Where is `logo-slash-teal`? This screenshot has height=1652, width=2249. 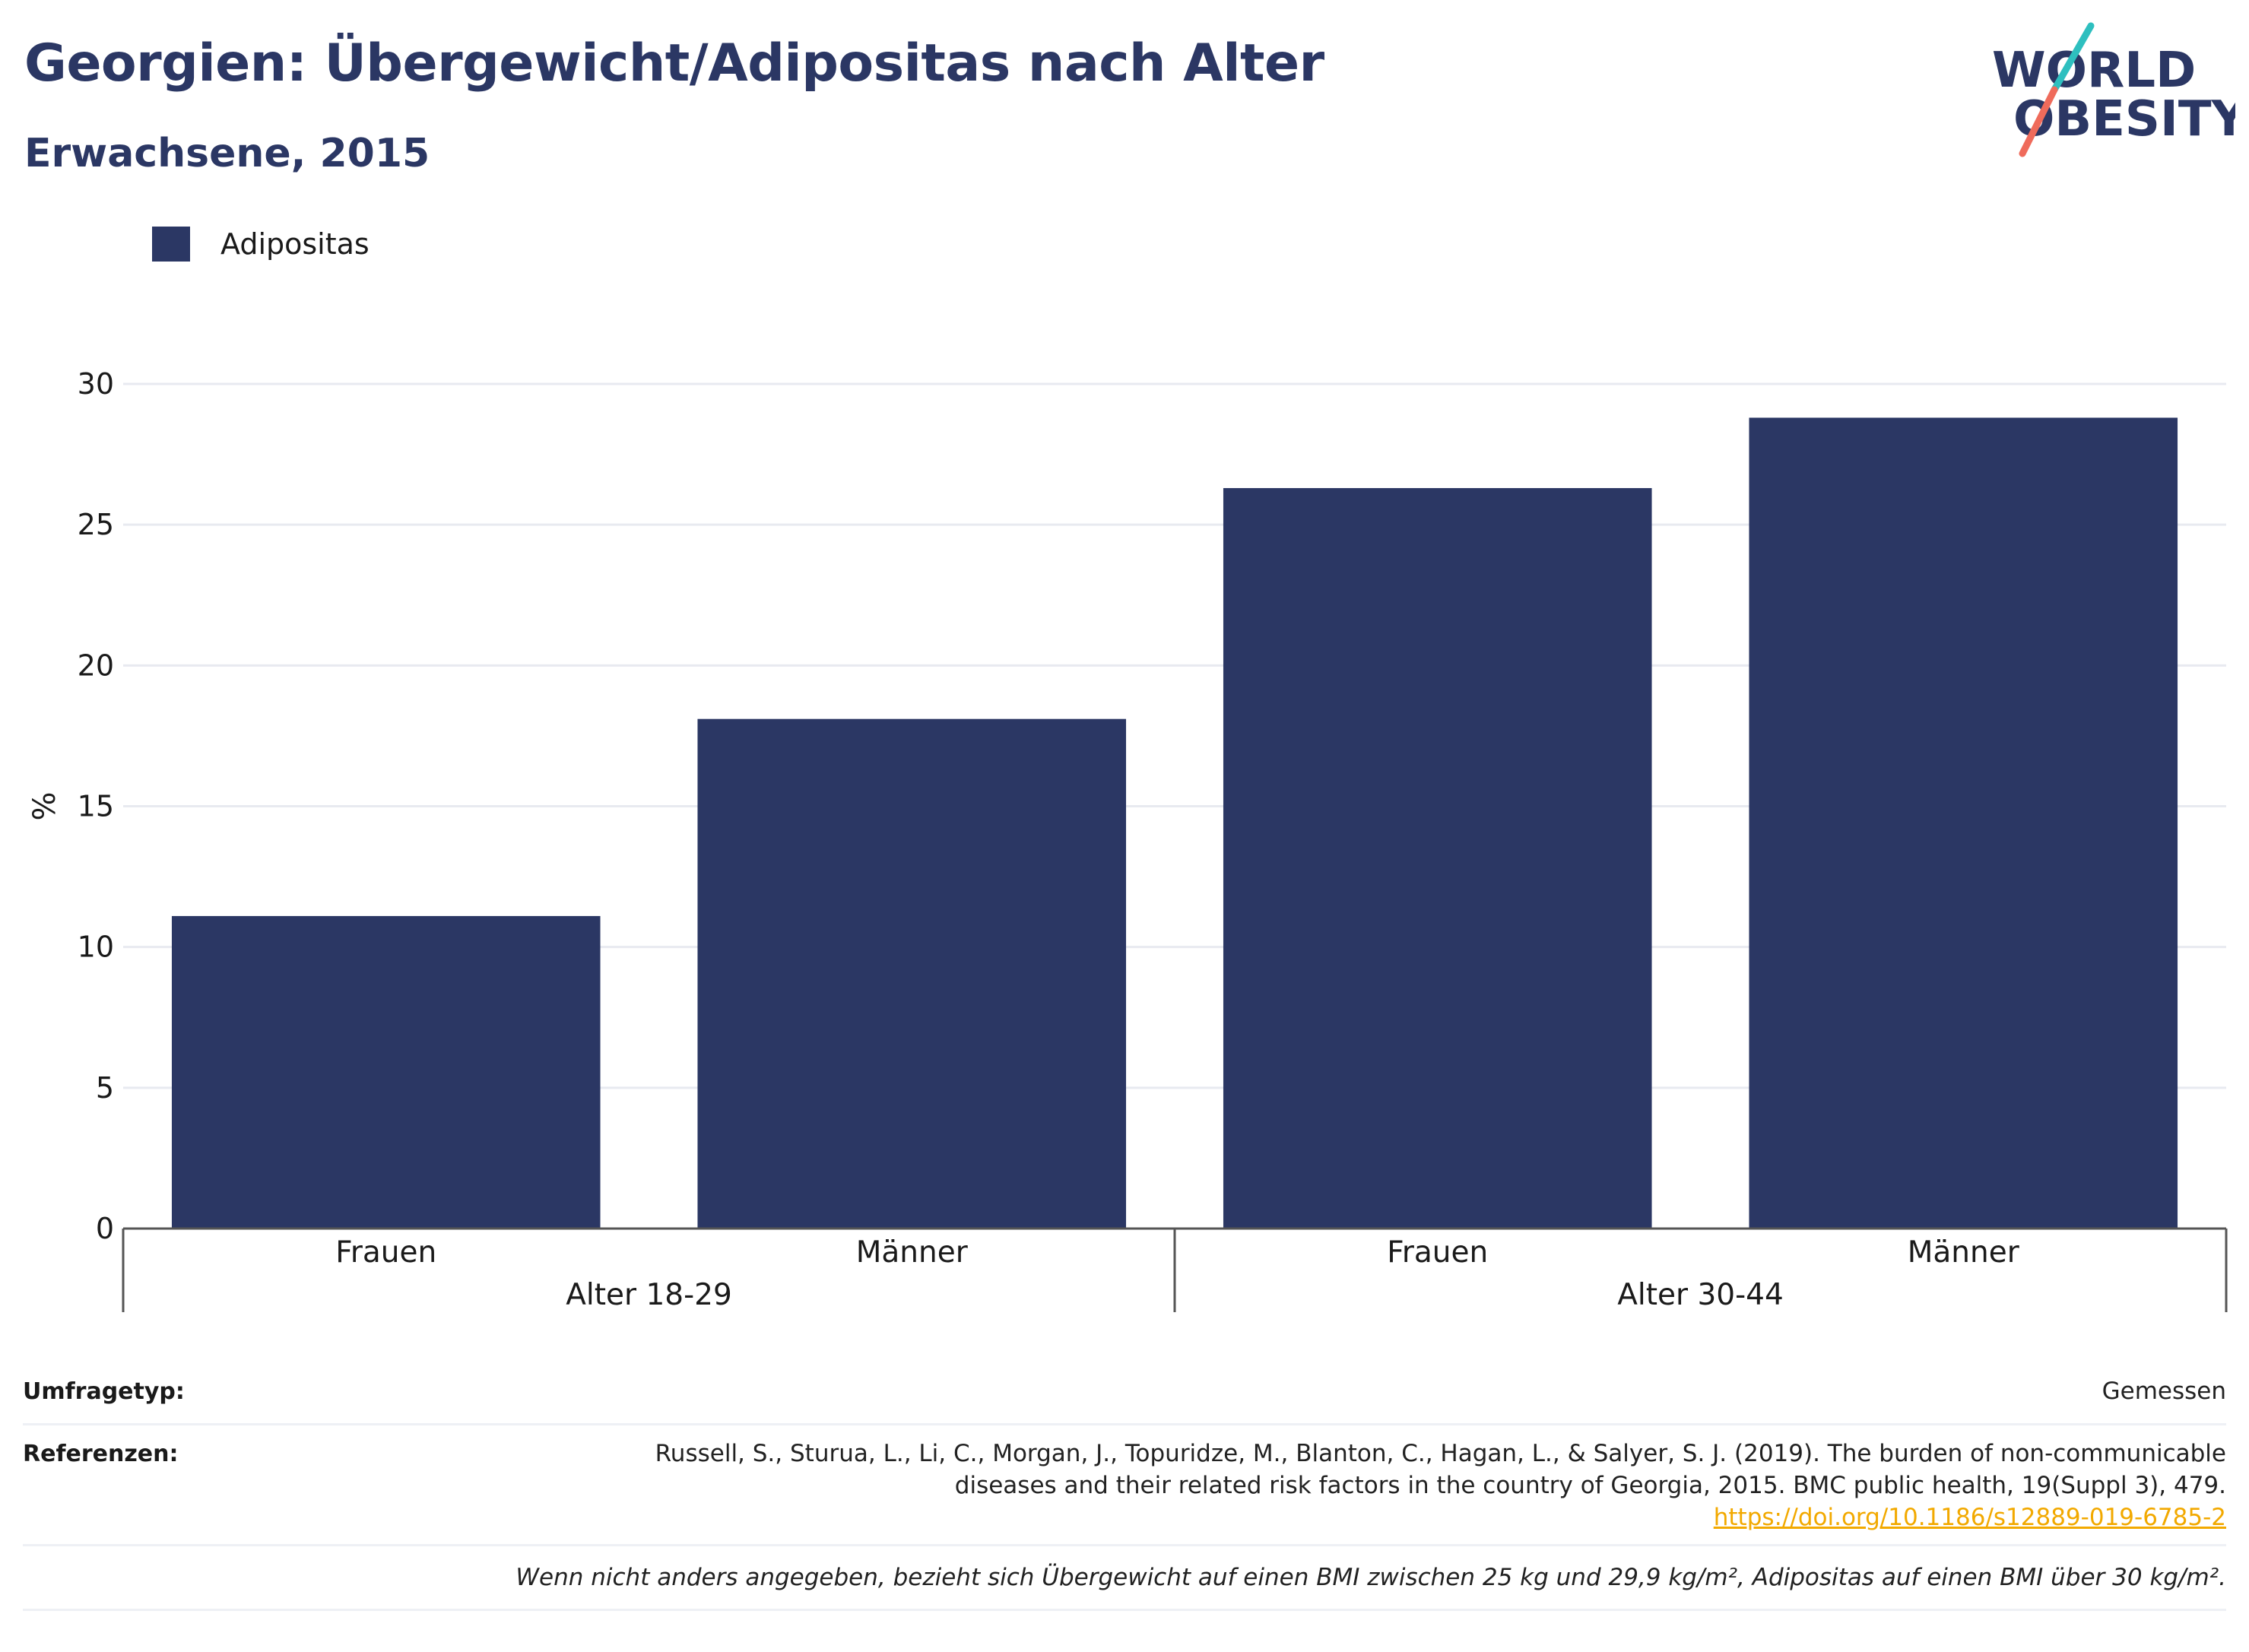 logo-slash-teal is located at coordinates (2073, 58).